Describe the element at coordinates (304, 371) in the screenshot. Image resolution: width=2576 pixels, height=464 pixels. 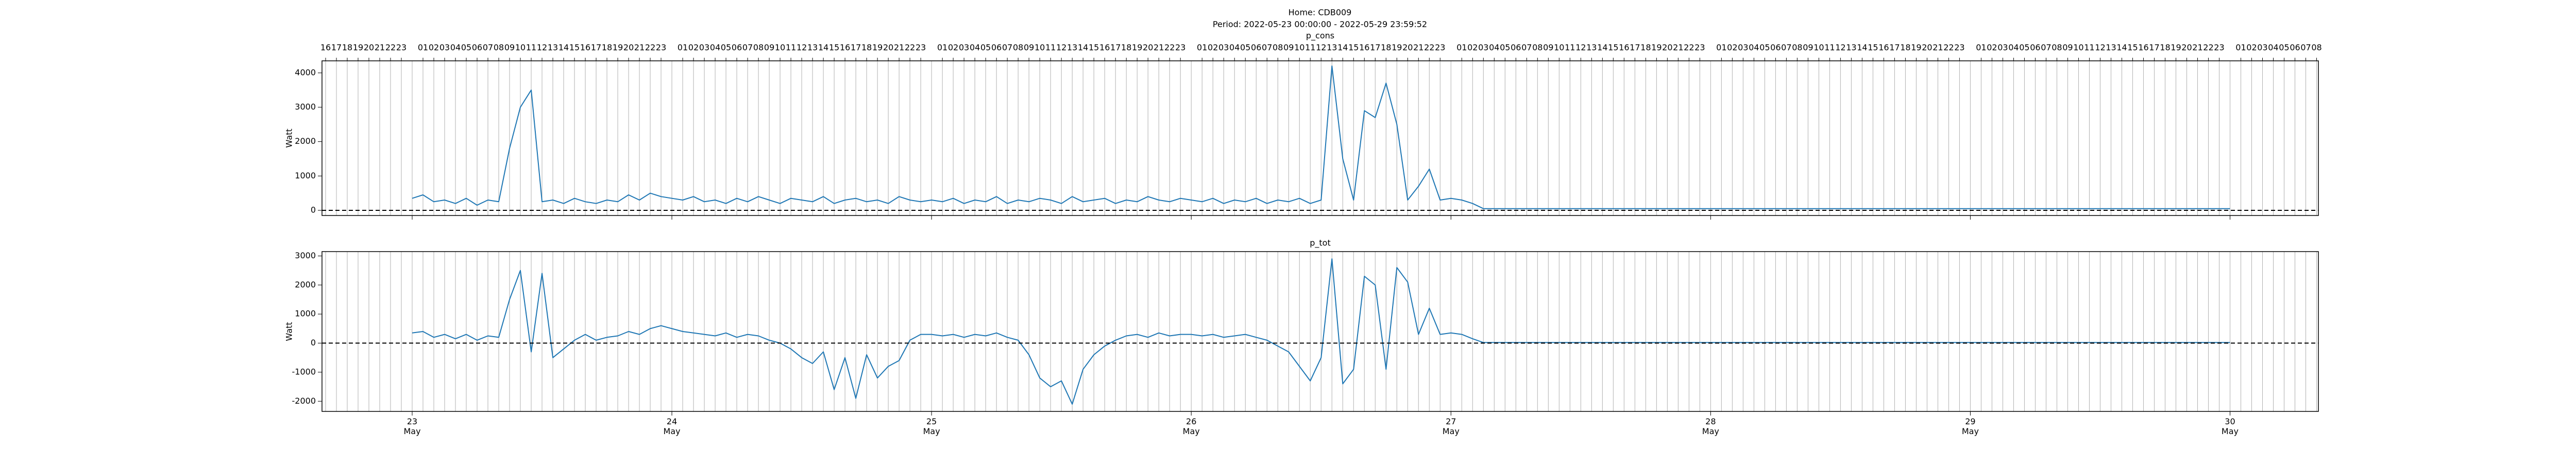
I see `y-tick-label: -1000` at that location.